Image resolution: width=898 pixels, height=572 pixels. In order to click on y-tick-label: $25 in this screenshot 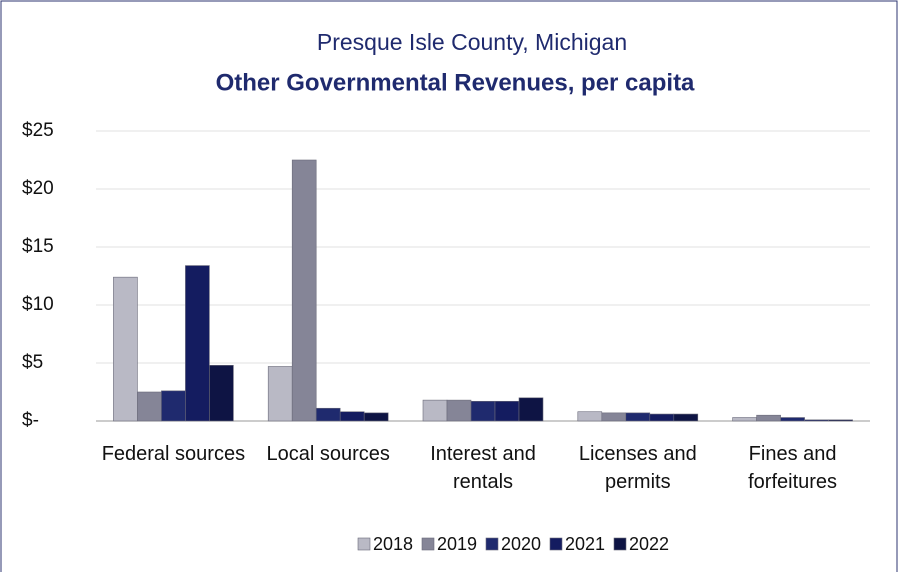, I will do `click(38, 130)`.